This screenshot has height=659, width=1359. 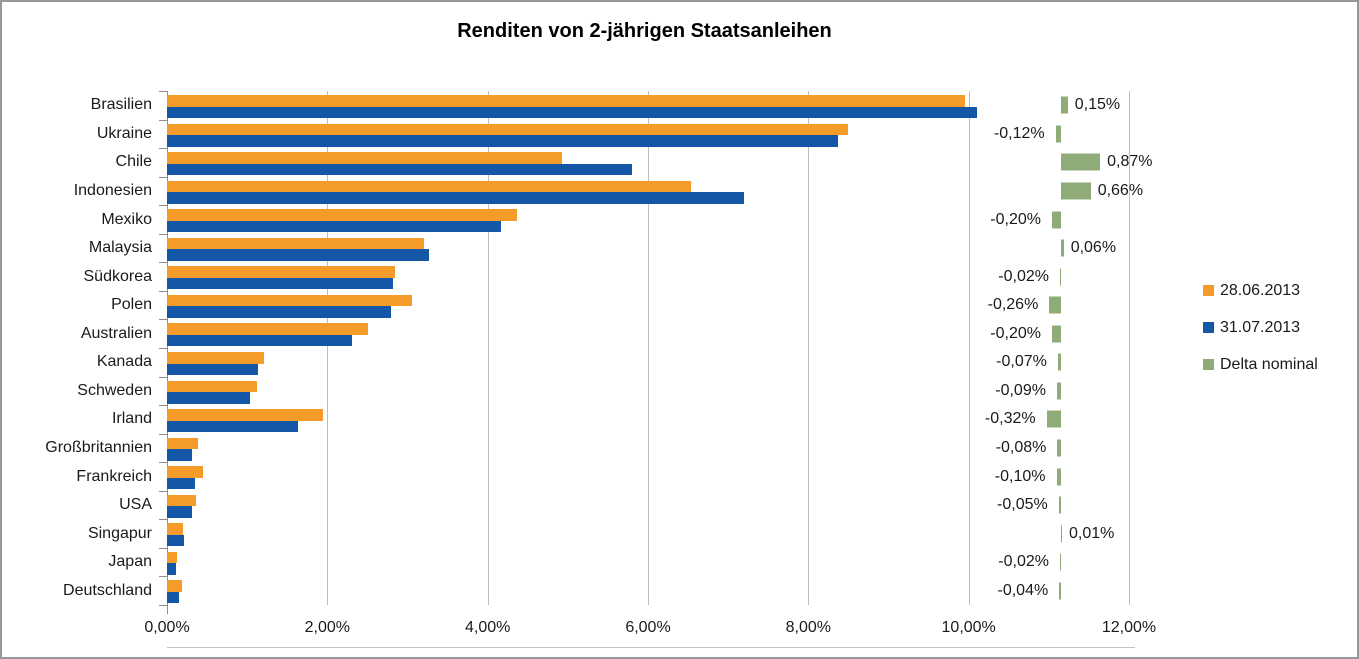 What do you see at coordinates (648, 627) in the screenshot?
I see `x-axis-tick-label: 6,00%` at bounding box center [648, 627].